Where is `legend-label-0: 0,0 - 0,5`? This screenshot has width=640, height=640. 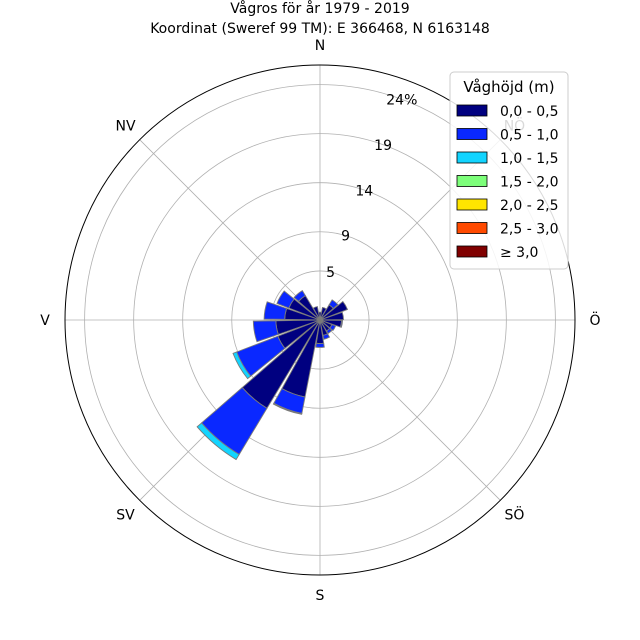 legend-label-0: 0,0 - 0,5 is located at coordinates (529, 112).